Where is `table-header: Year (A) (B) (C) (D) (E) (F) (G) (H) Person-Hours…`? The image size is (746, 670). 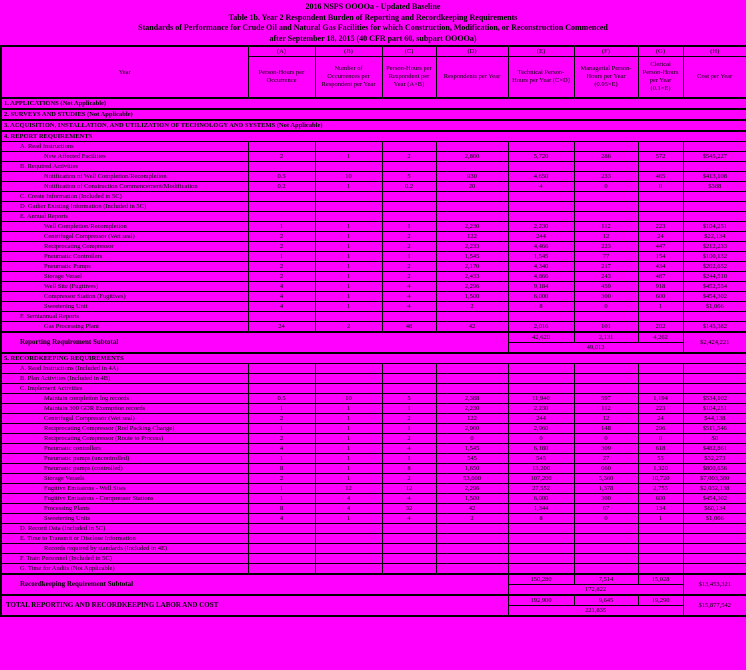 table-header: Year (A) (B) (C) (D) (E) (F) (G) (H) Person-Hours… is located at coordinates (373, 72).